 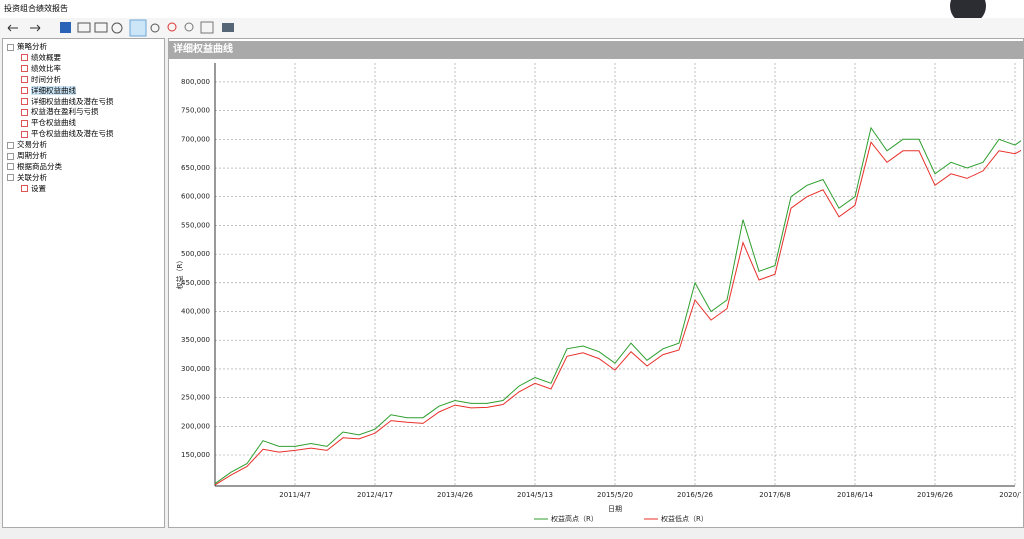 What do you see at coordinates (65, 27) in the screenshot?
I see `save-button` at bounding box center [65, 27].